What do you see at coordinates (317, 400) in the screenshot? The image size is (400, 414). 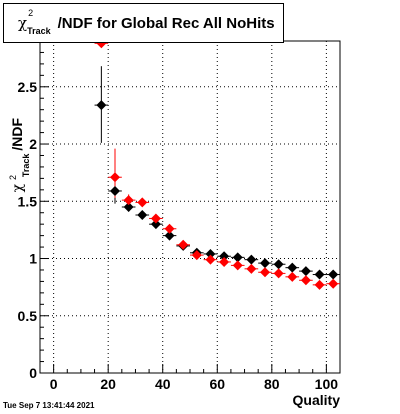 I see `x-axis-title: Quality` at bounding box center [317, 400].